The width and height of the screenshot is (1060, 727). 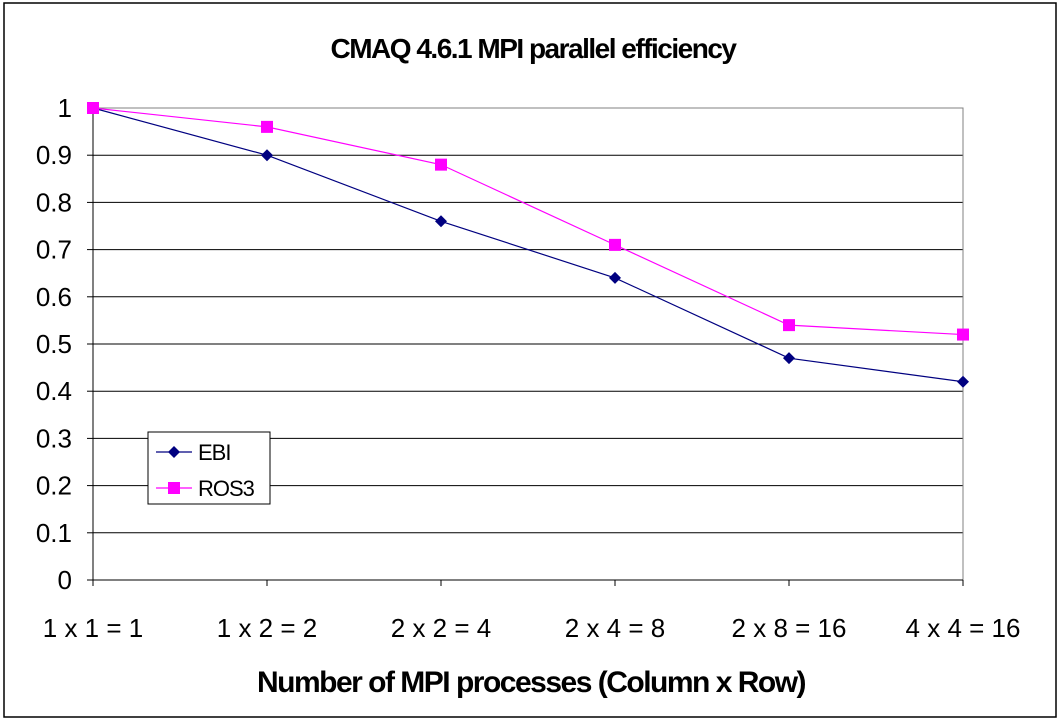 I want to click on y-tick-label: 0.4, so click(x=54, y=391).